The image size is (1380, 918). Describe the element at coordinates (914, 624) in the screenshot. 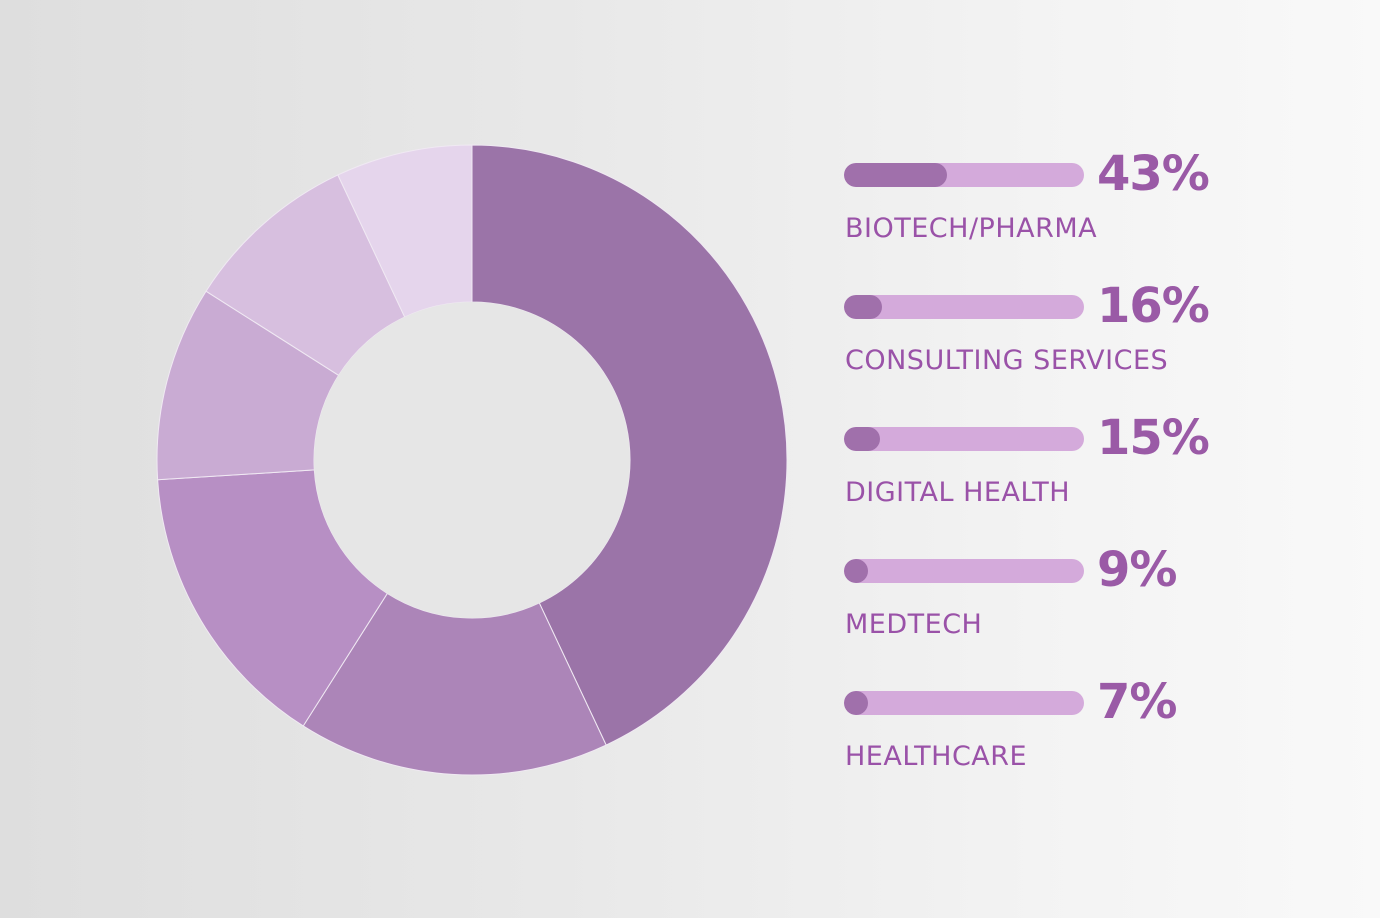

I see `category-label: MEDTECH` at that location.